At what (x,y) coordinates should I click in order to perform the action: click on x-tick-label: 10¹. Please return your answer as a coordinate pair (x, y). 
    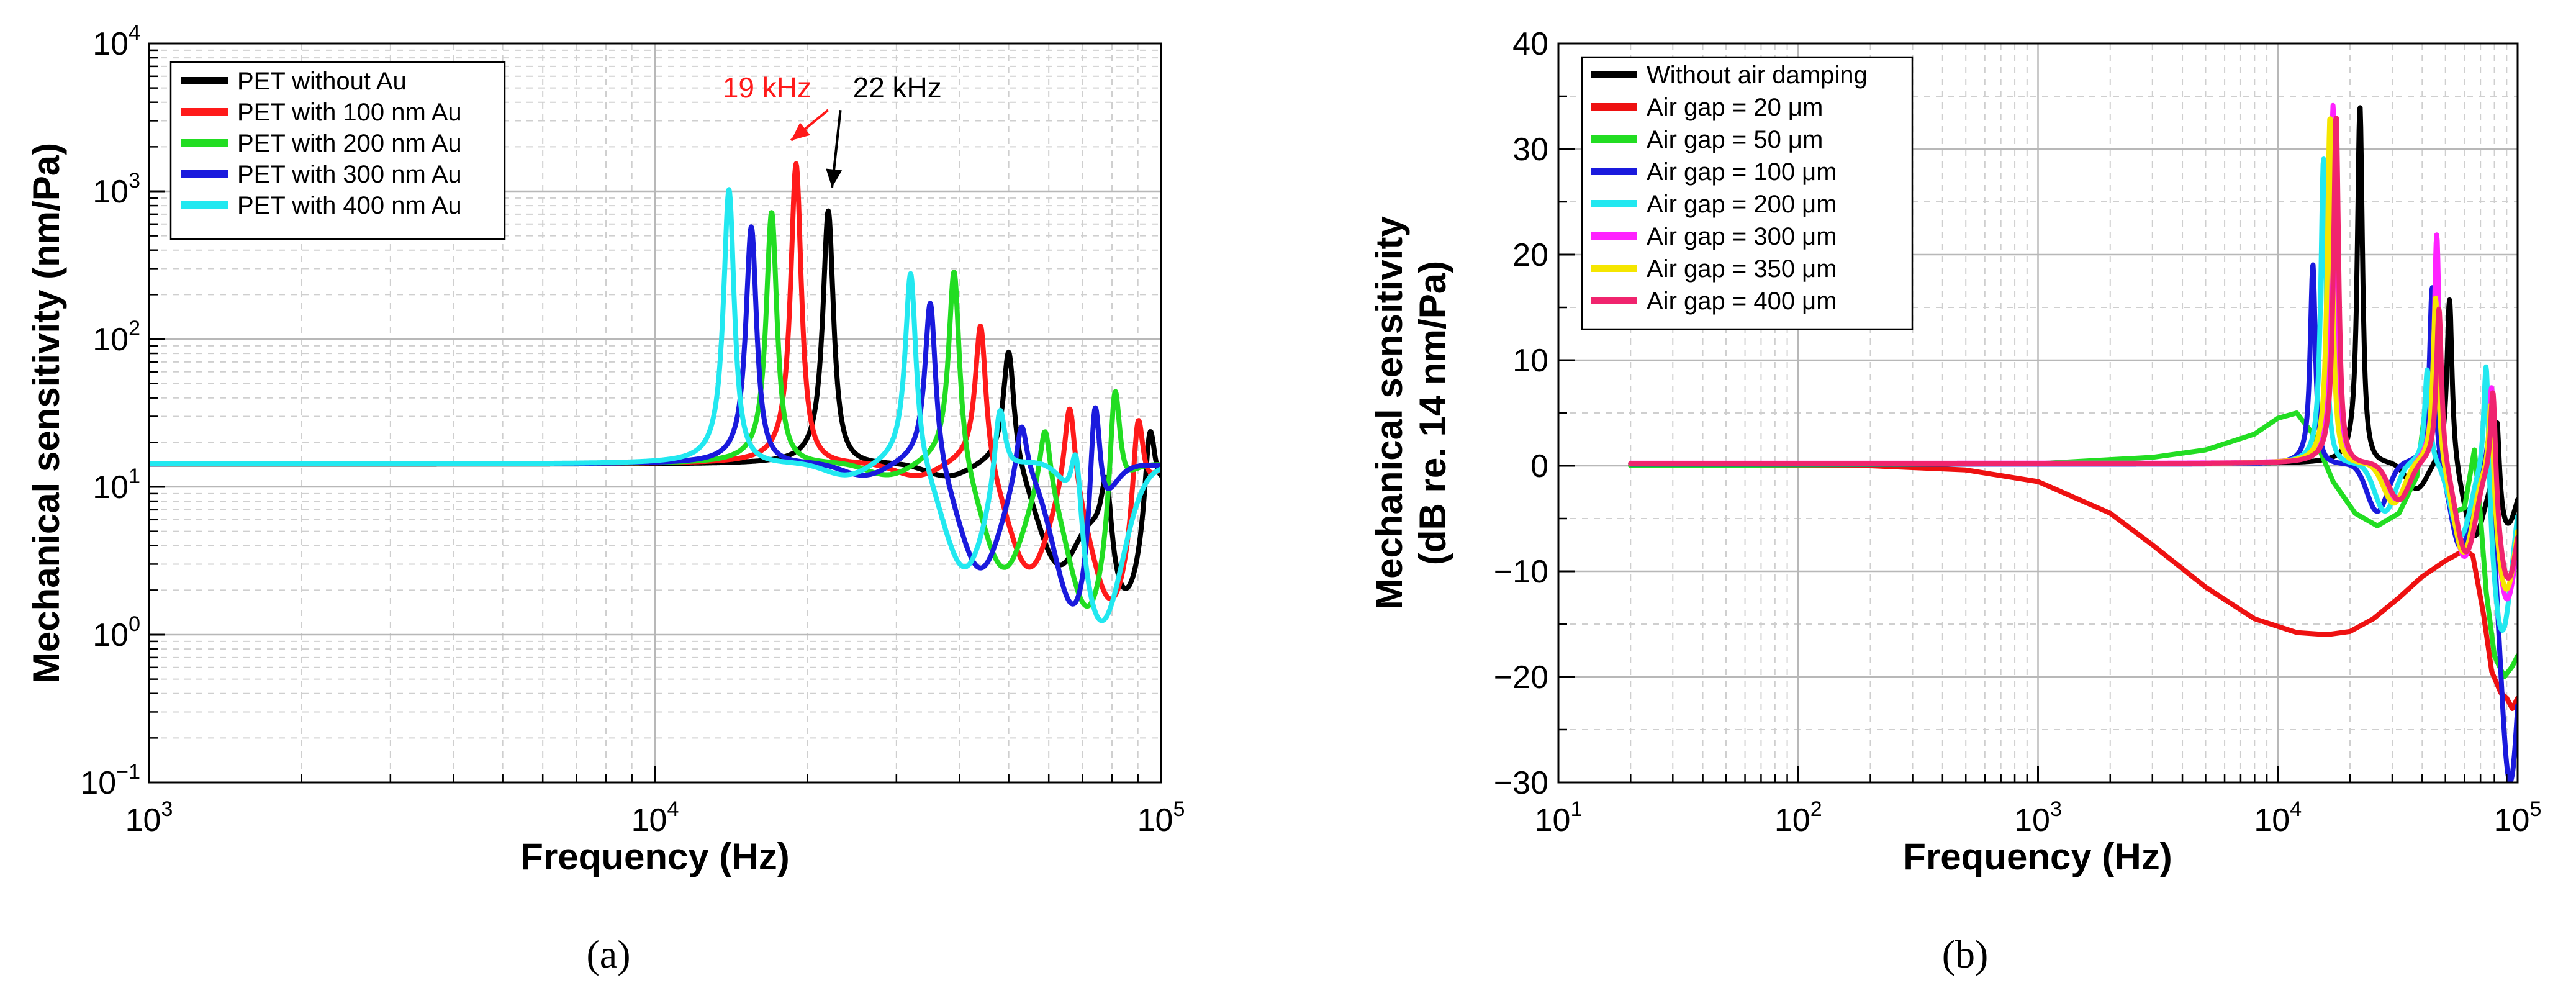
    Looking at the image, I should click on (1559, 817).